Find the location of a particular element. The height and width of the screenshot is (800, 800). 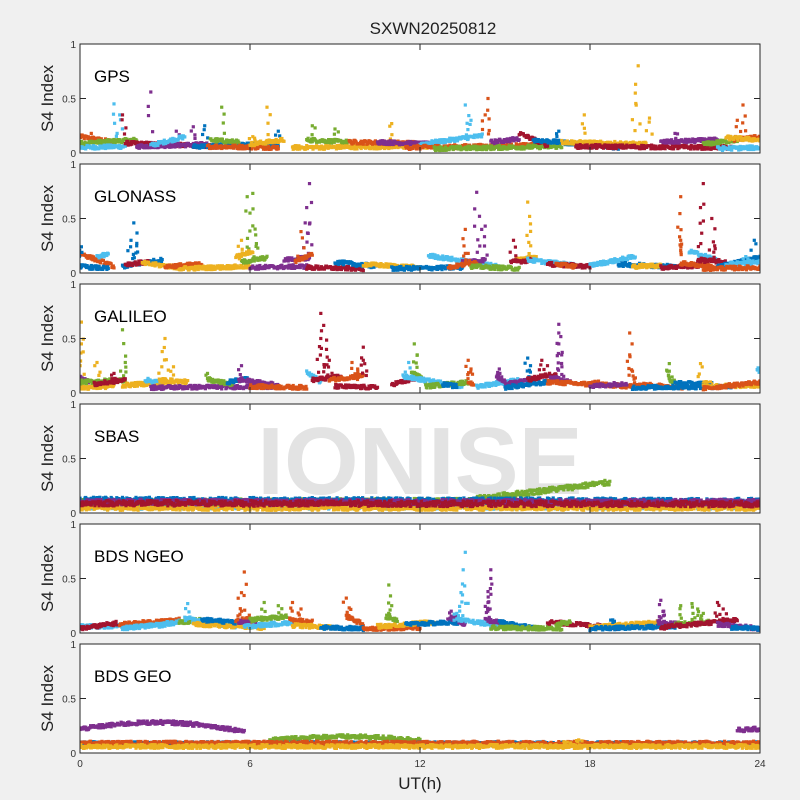

scatter-points is located at coordinates (420, 351).